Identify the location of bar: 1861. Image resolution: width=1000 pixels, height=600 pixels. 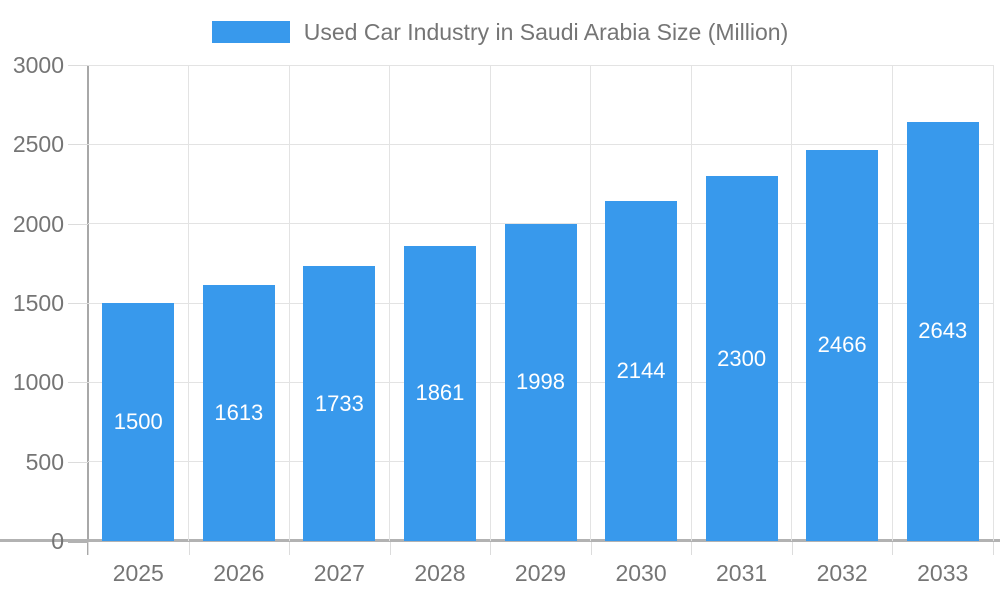
(439, 393).